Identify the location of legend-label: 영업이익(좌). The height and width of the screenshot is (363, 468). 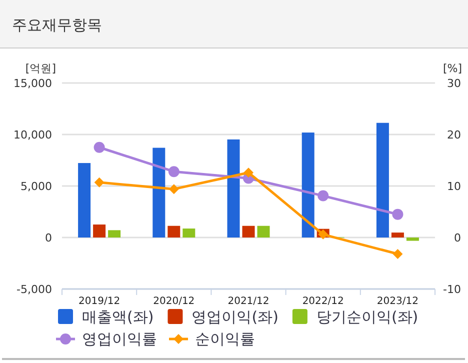
(235, 317).